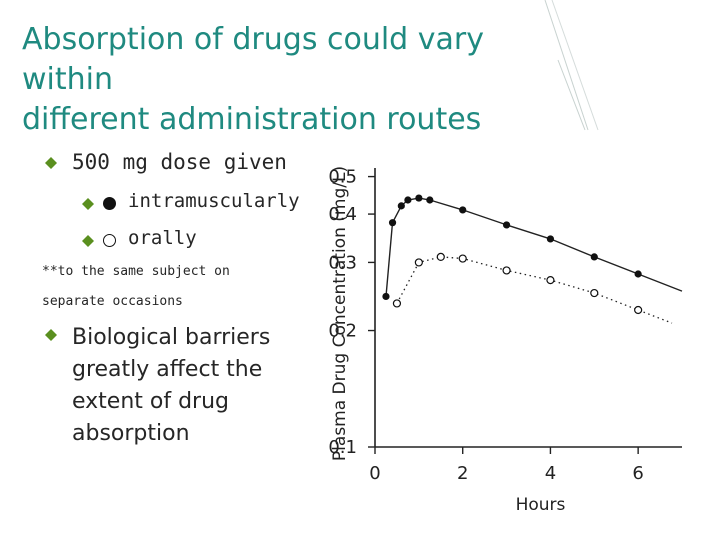 The width and height of the screenshot is (720, 540). What do you see at coordinates (374, 473) in the screenshot?
I see `x-tick-label: 0` at bounding box center [374, 473].